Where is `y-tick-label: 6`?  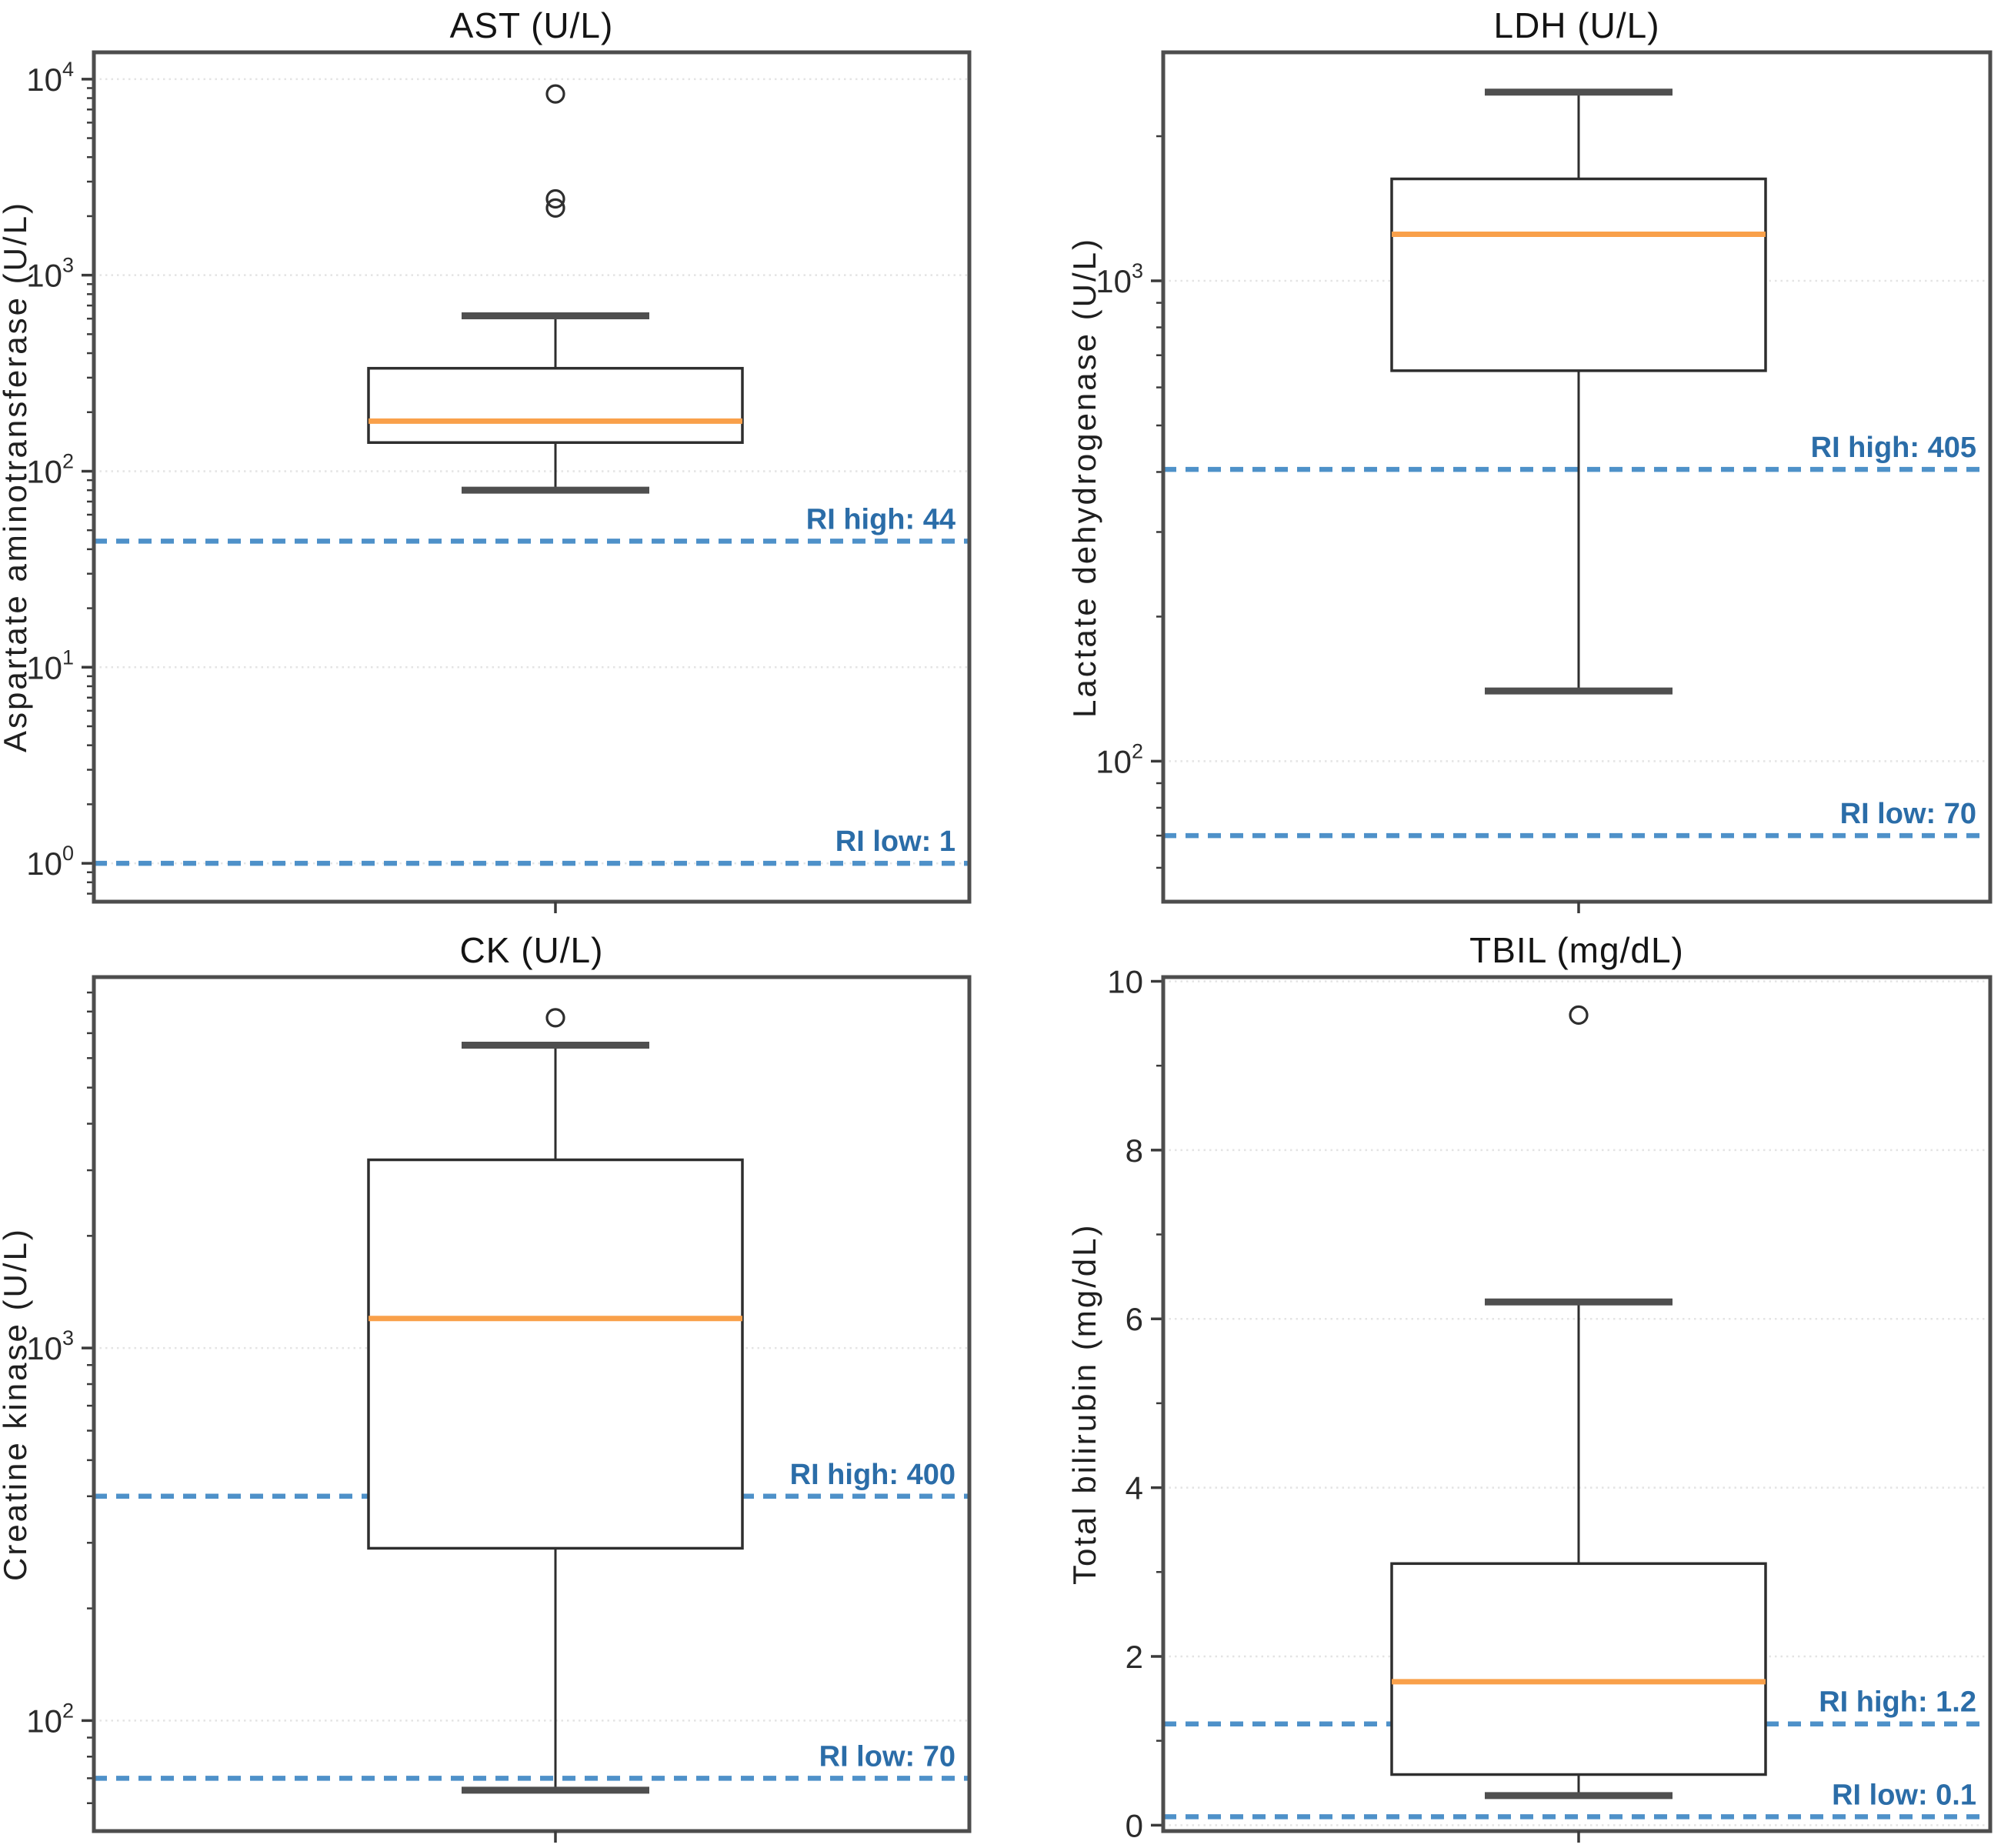 y-tick-label: 6 is located at coordinates (1134, 1319).